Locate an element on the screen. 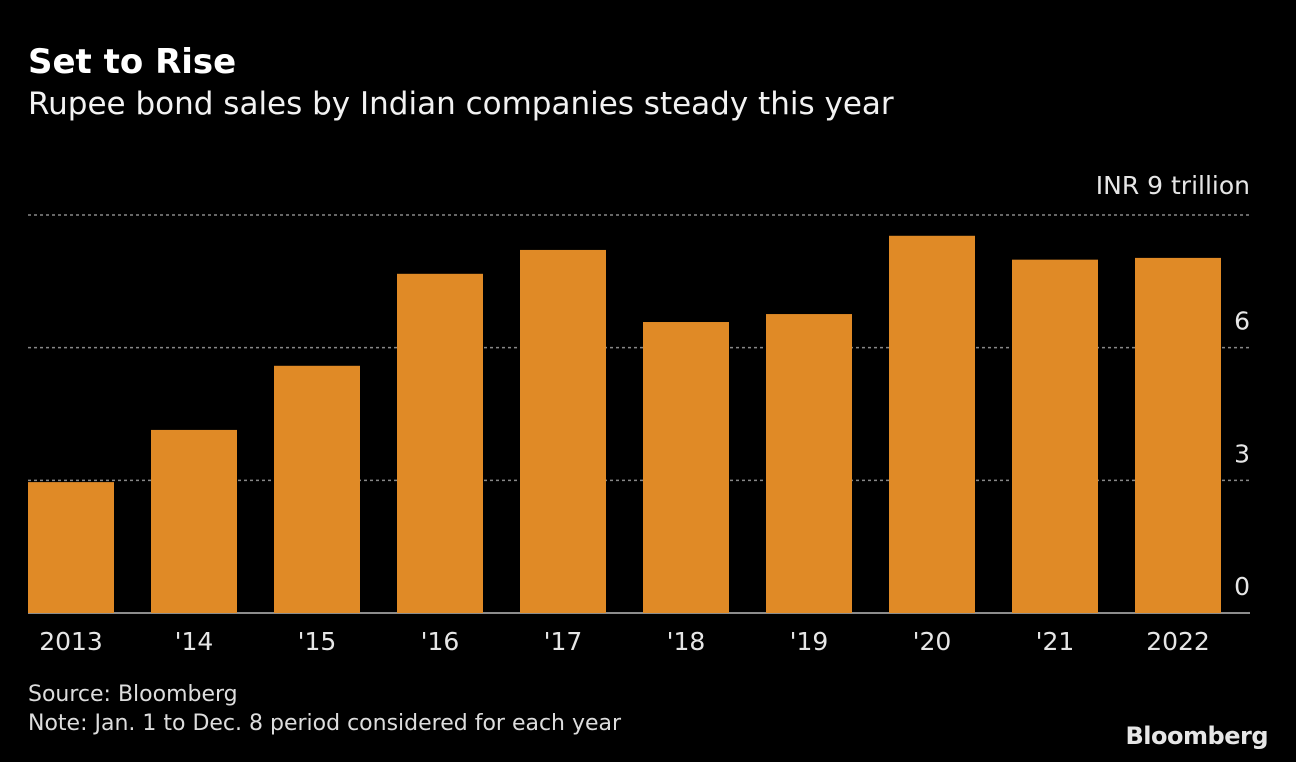 This screenshot has width=1296, height=762. x-tick-label: 2022 is located at coordinates (1178, 641).